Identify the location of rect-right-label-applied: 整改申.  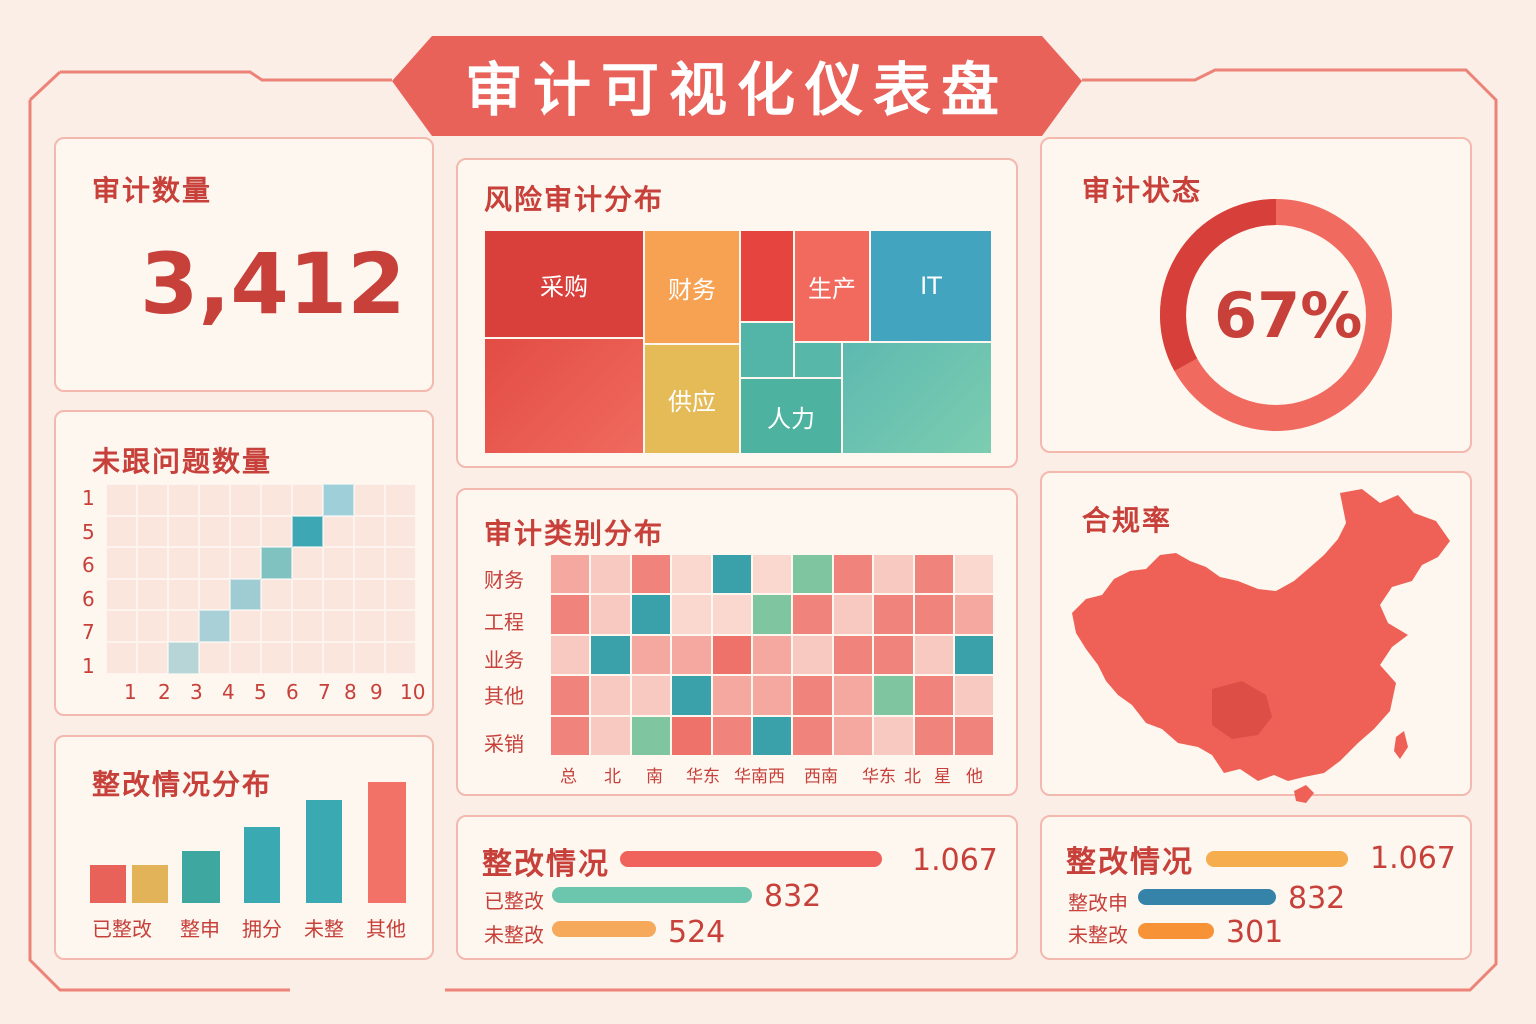
(1098, 903).